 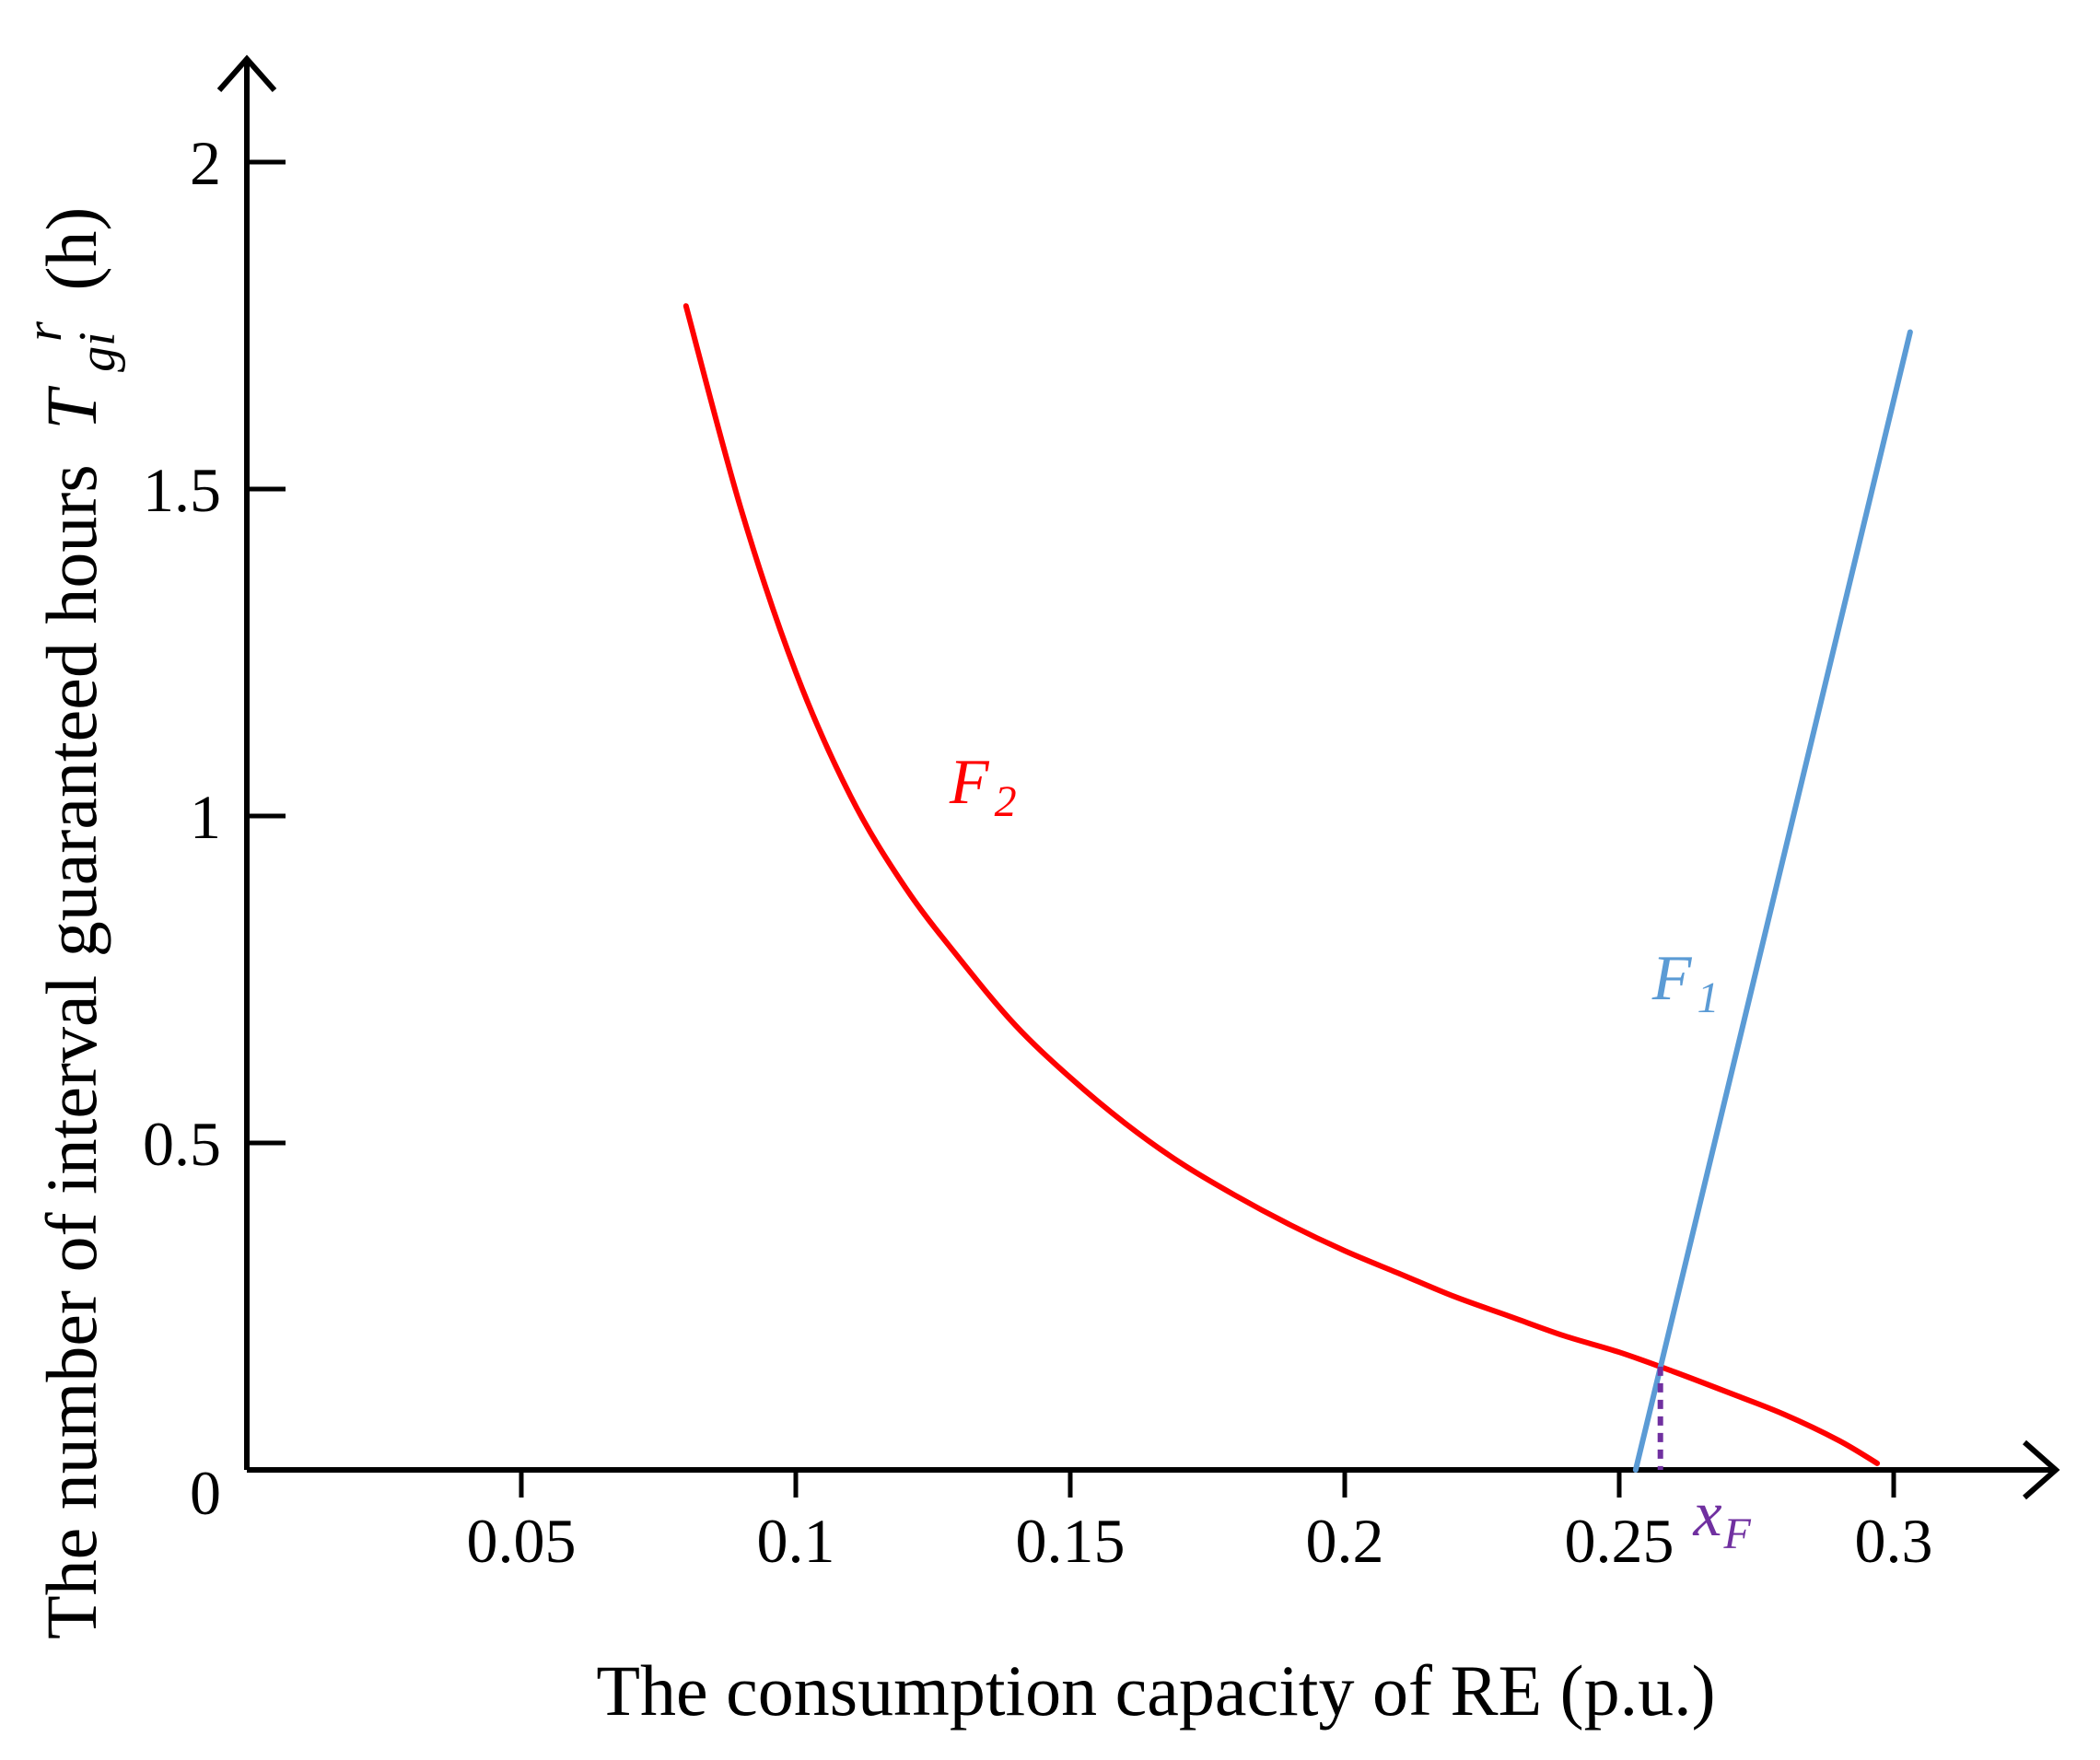 I want to click on y-axis-title-main: The number of interval guaranteed hours, so click(x=71, y=1051).